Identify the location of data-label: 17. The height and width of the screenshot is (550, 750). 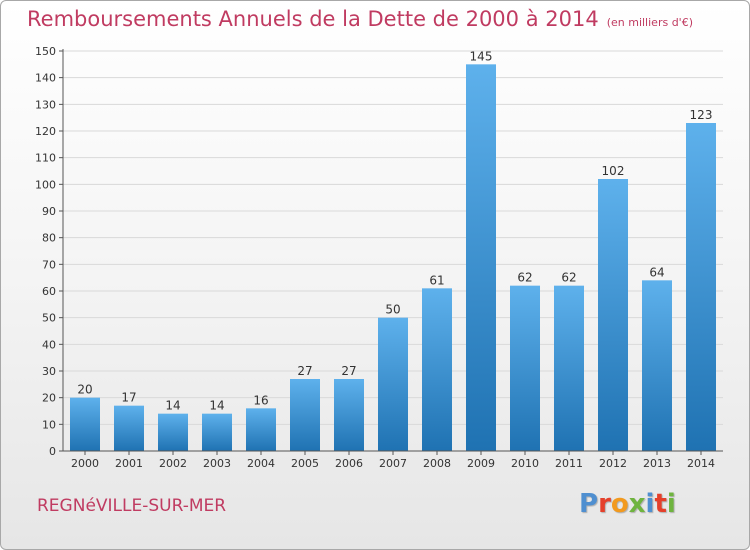
(128, 398).